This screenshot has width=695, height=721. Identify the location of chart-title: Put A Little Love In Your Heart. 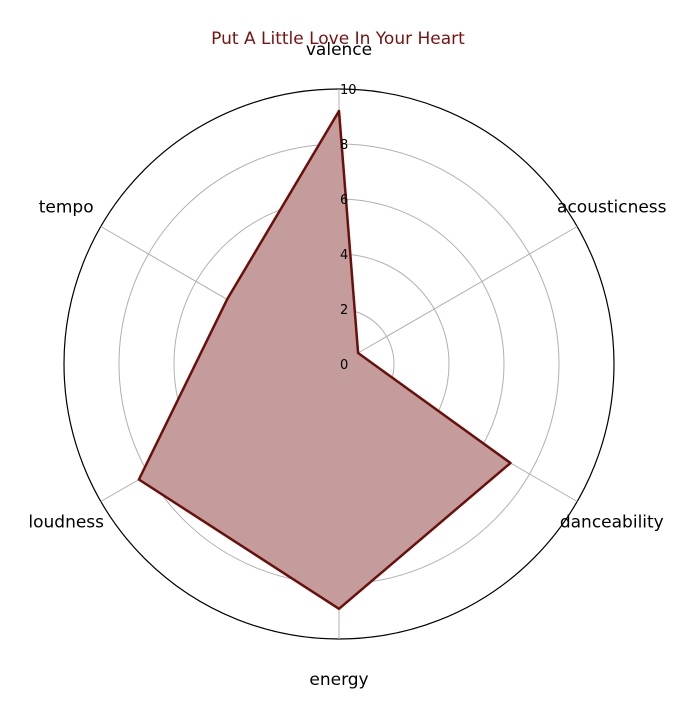
(338, 39).